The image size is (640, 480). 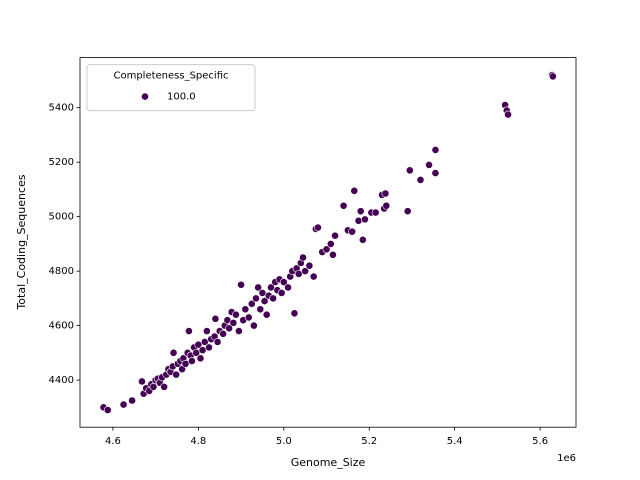 I want to click on x-tick-label: 4.8, so click(x=198, y=441).